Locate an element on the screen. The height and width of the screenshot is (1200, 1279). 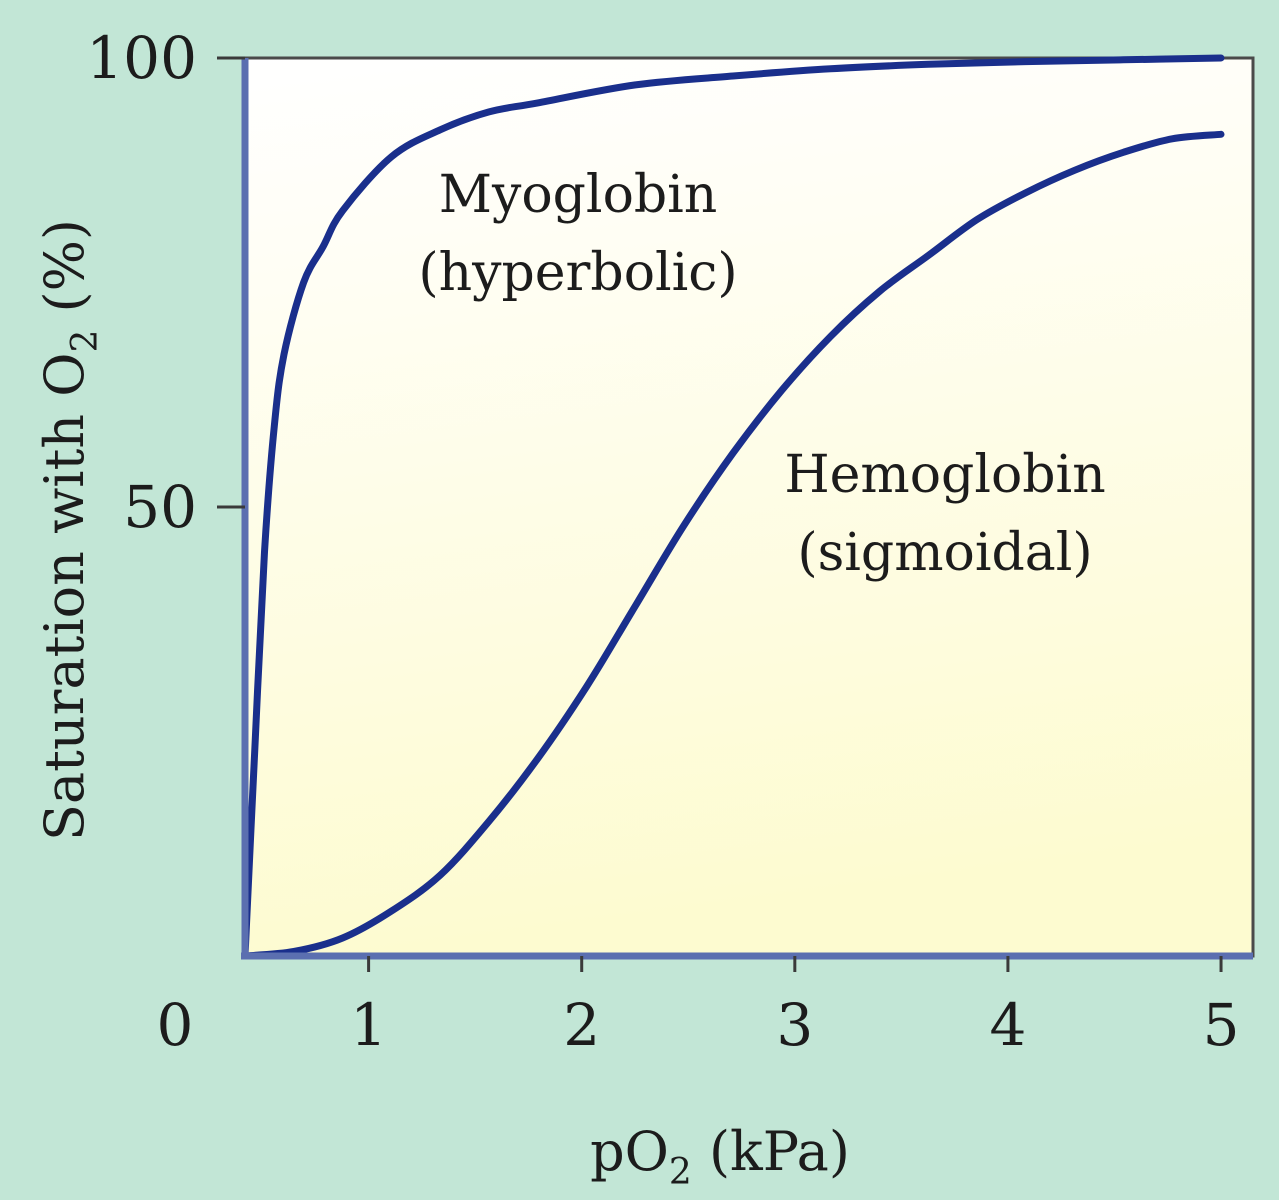
y-axis-title: Saturation with O2 (%) is located at coordinates (69, 530).